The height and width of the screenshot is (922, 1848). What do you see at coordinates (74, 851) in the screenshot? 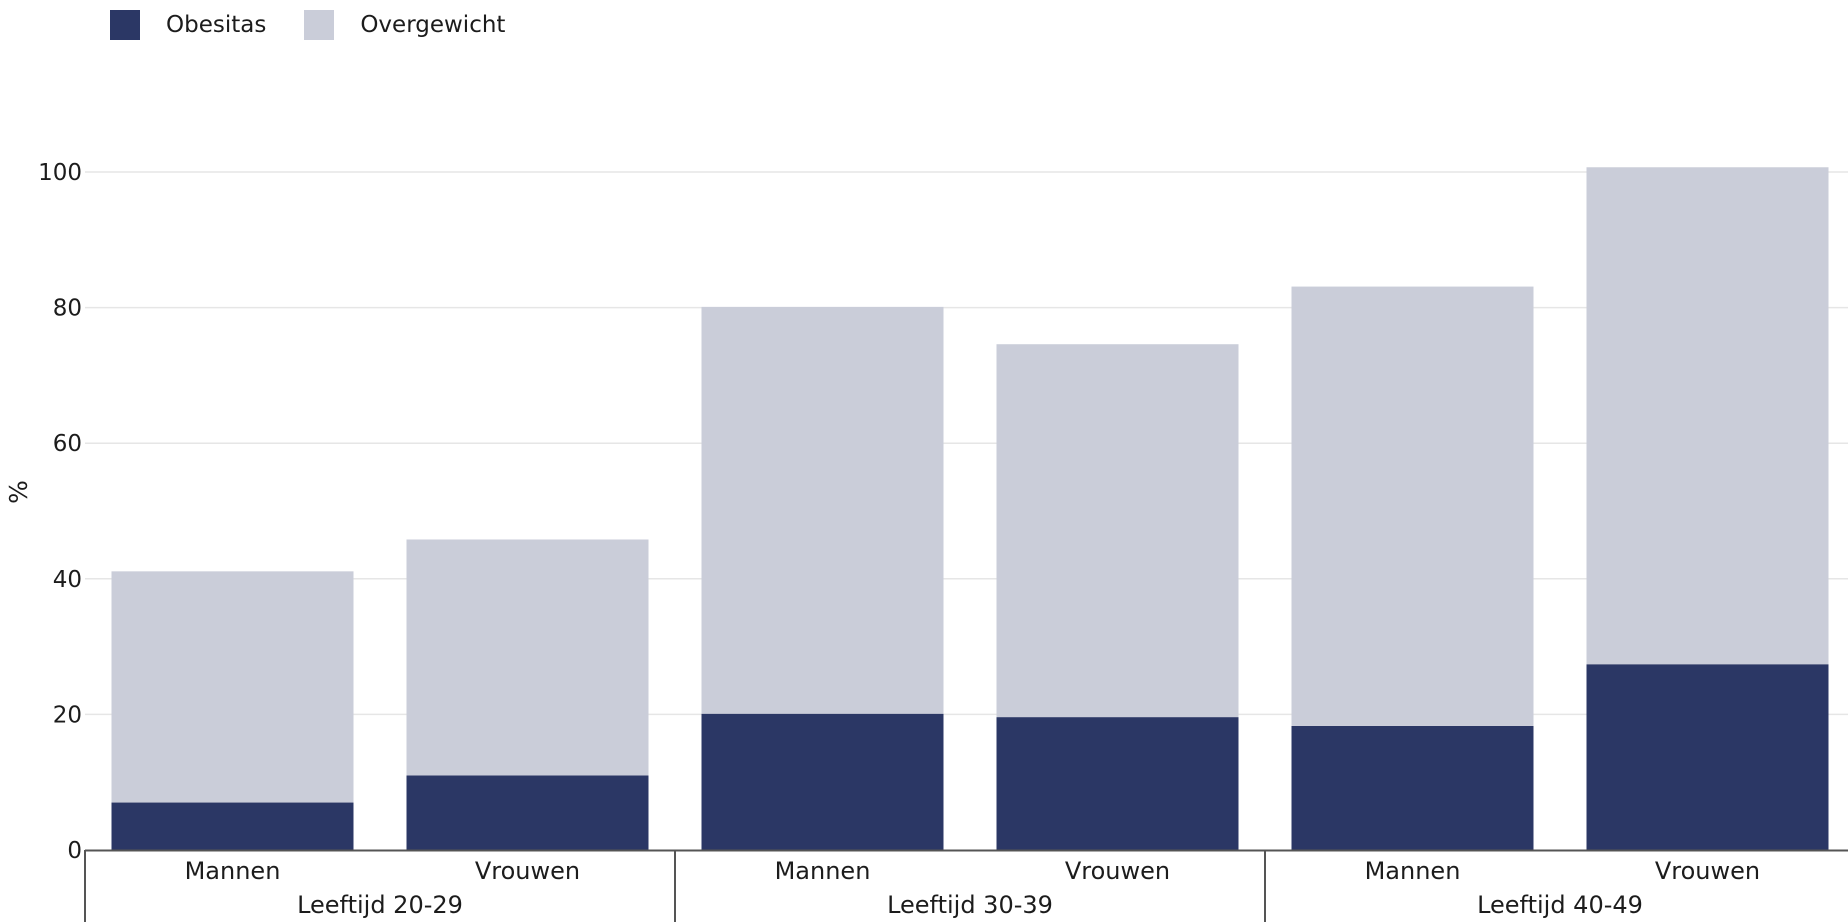
I see `y-tick-label: 0` at bounding box center [74, 851].